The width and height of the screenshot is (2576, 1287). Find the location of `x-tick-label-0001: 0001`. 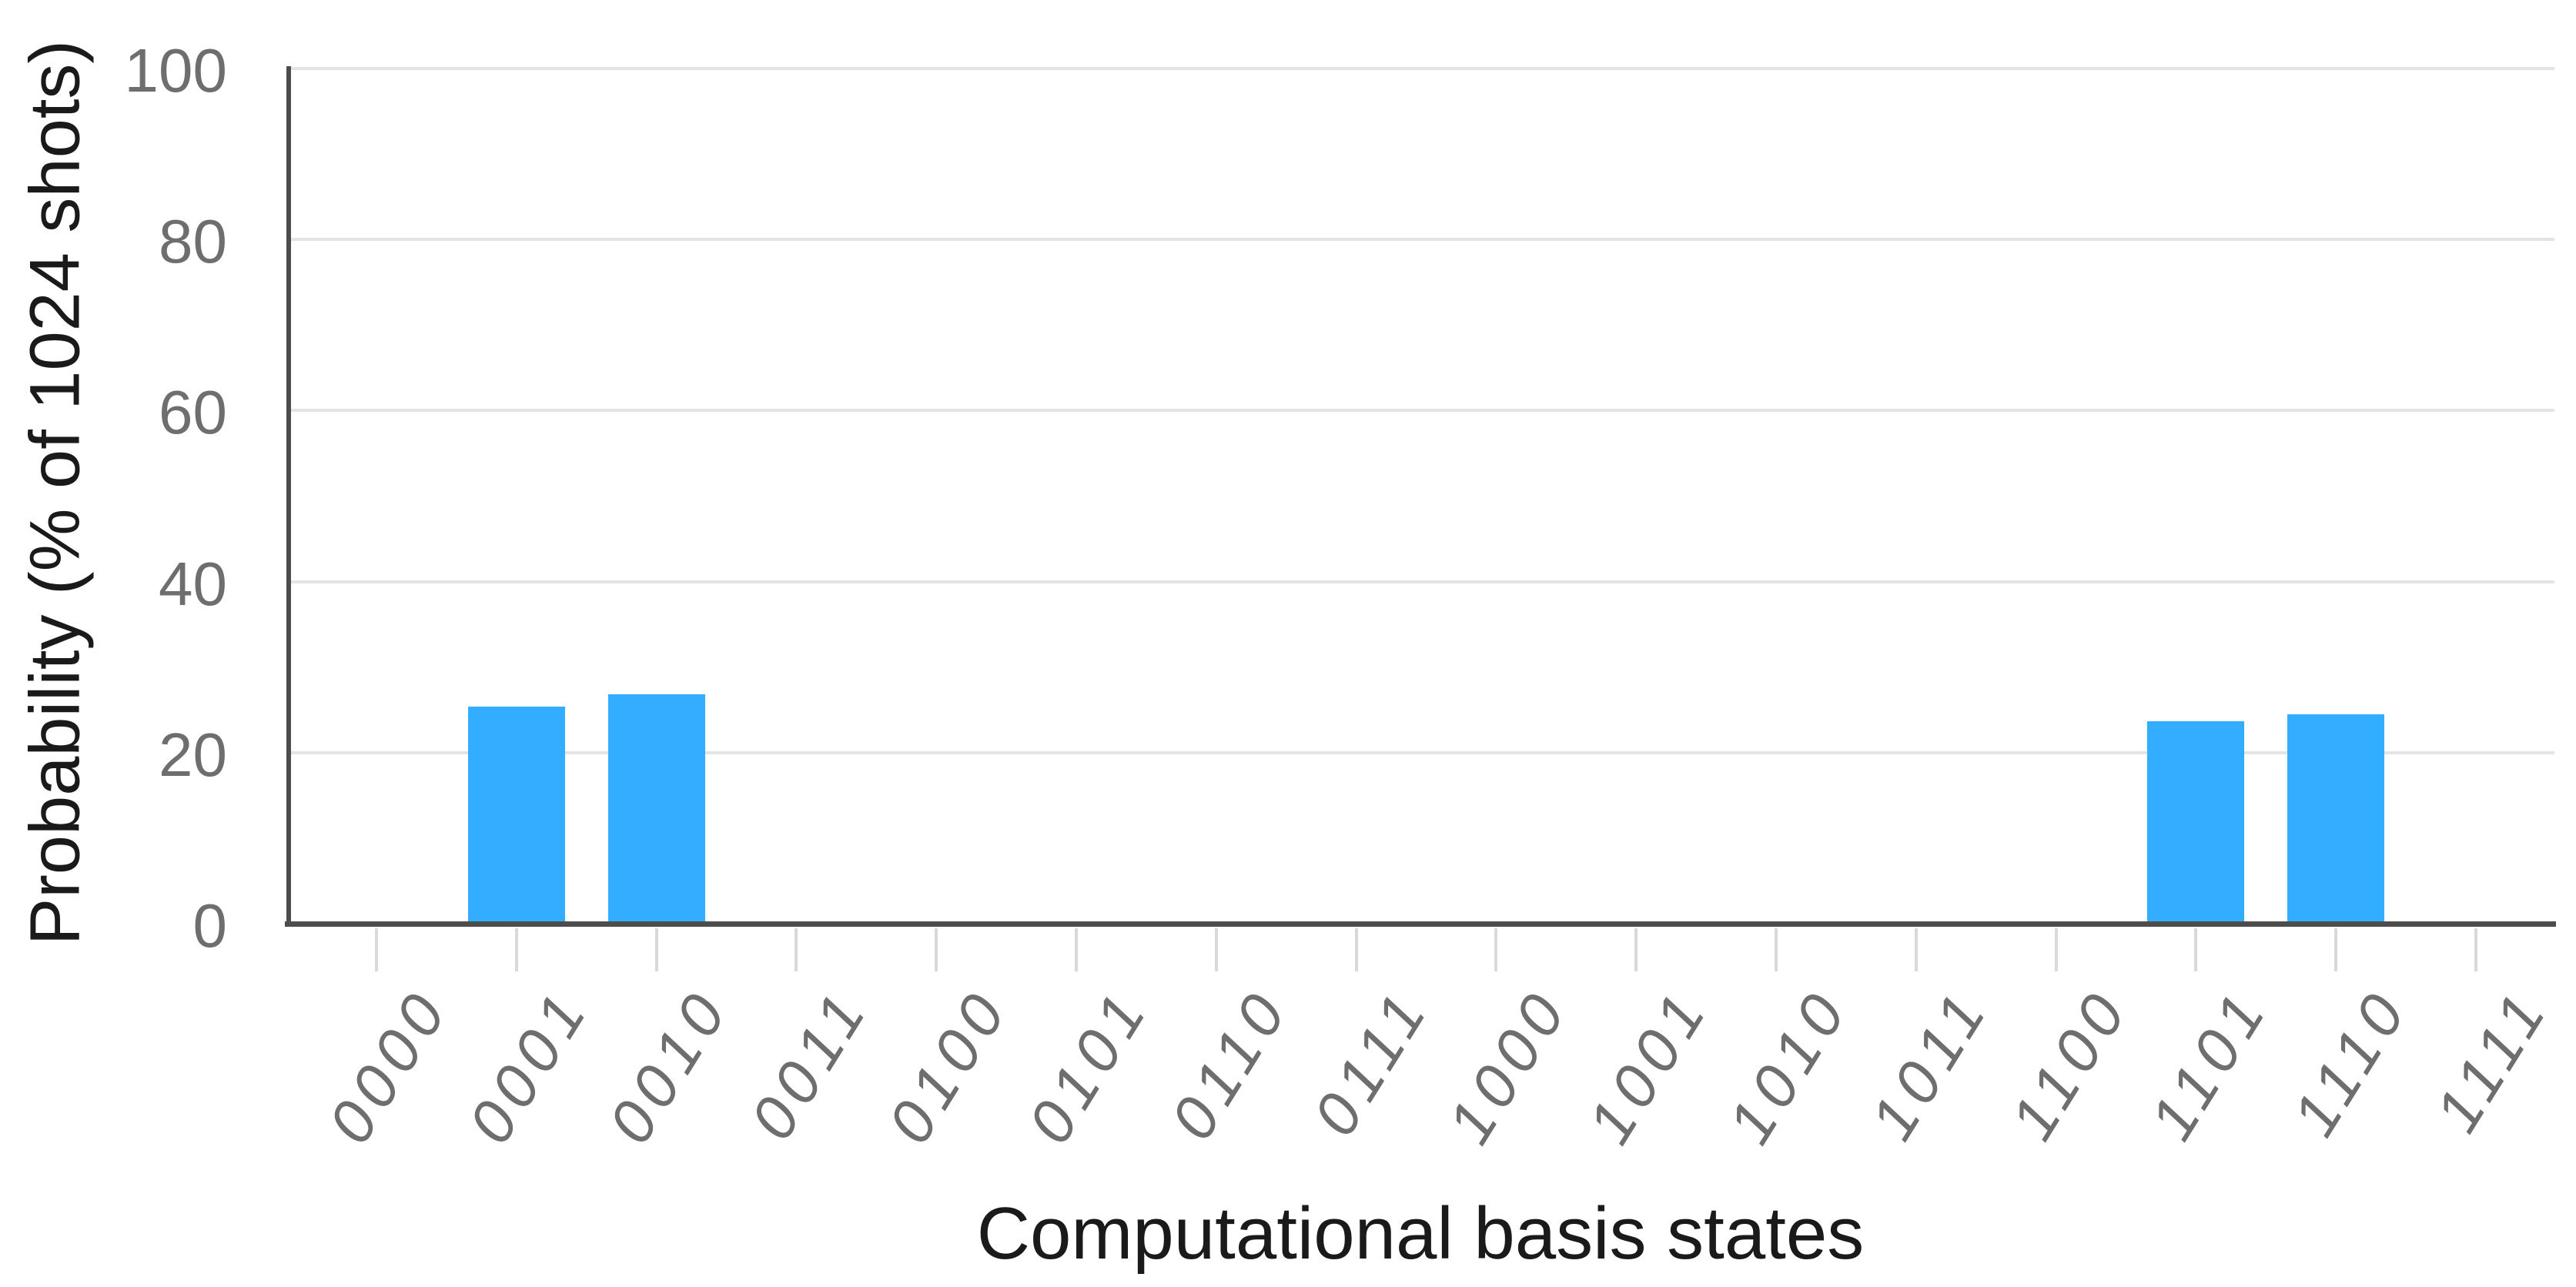

x-tick-label-0001: 0001 is located at coordinates (529, 1066).